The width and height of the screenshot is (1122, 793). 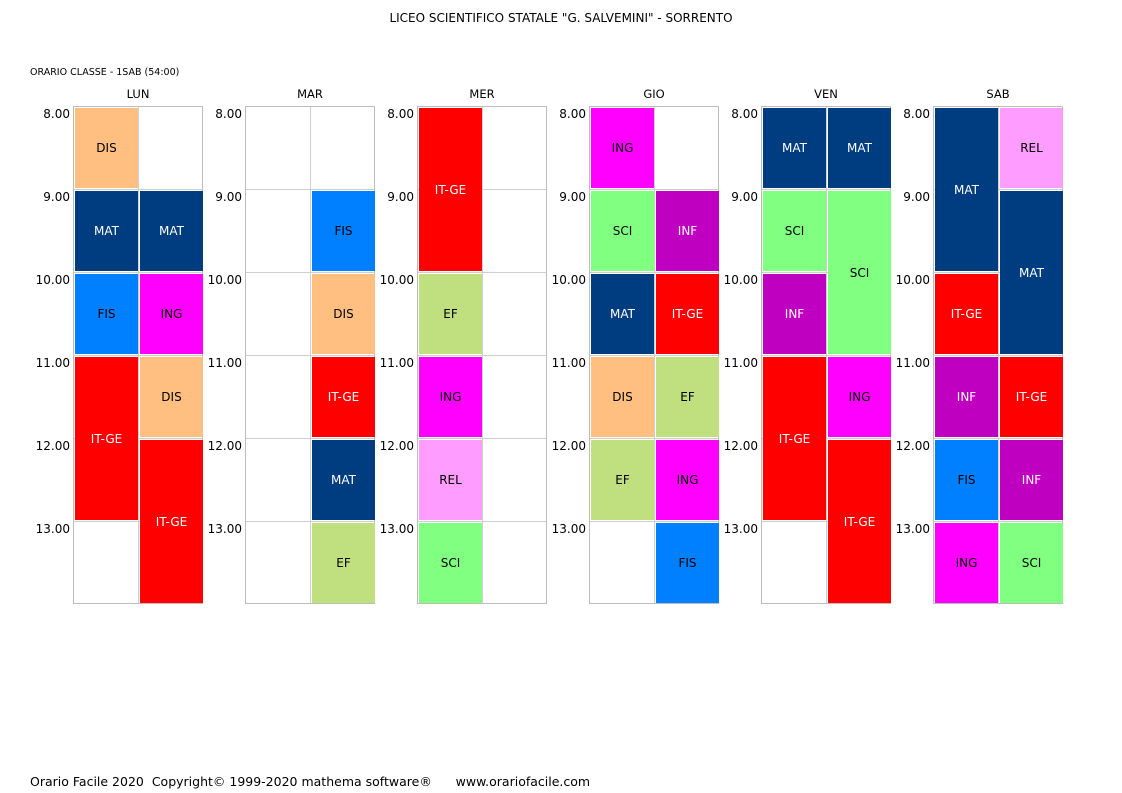 I want to click on class-label: ORARIO CLASSE - 1SAB (54:00), so click(x=105, y=72).